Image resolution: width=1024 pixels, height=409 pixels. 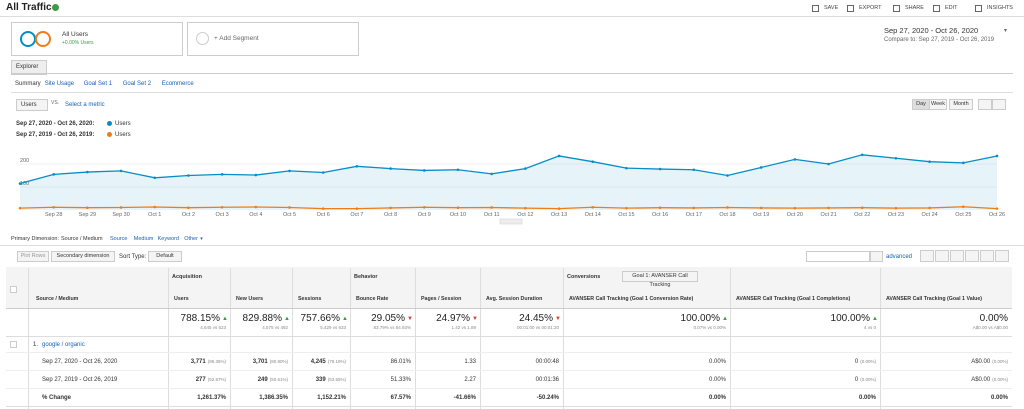 I want to click on dimension-option: Source, so click(x=119, y=239).